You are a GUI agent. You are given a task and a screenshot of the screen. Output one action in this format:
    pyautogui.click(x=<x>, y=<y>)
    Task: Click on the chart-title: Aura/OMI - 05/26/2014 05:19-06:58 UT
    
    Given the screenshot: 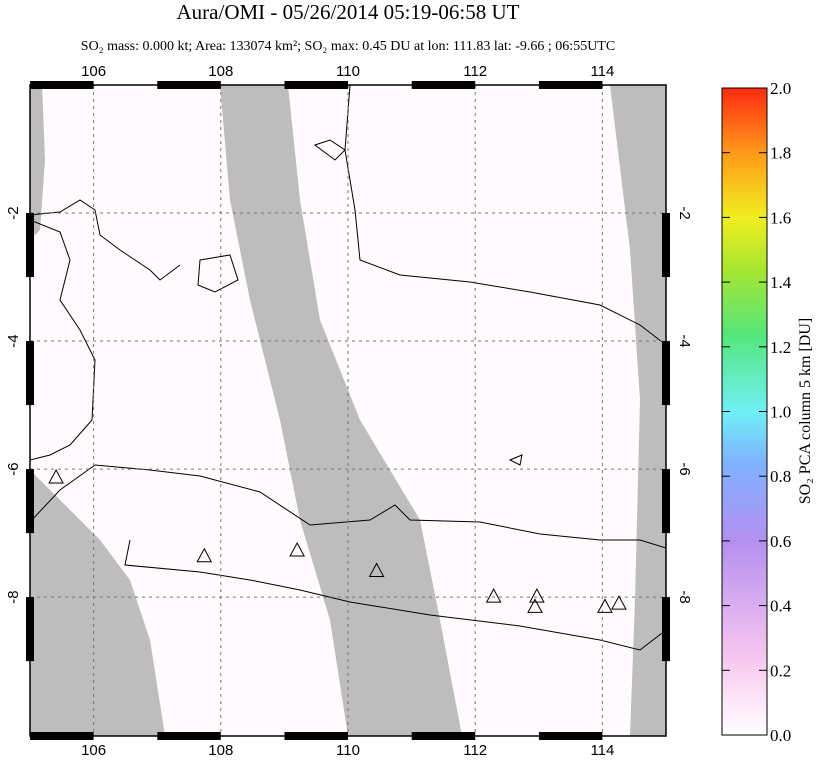 What is the action you would take?
    pyautogui.click(x=348, y=12)
    